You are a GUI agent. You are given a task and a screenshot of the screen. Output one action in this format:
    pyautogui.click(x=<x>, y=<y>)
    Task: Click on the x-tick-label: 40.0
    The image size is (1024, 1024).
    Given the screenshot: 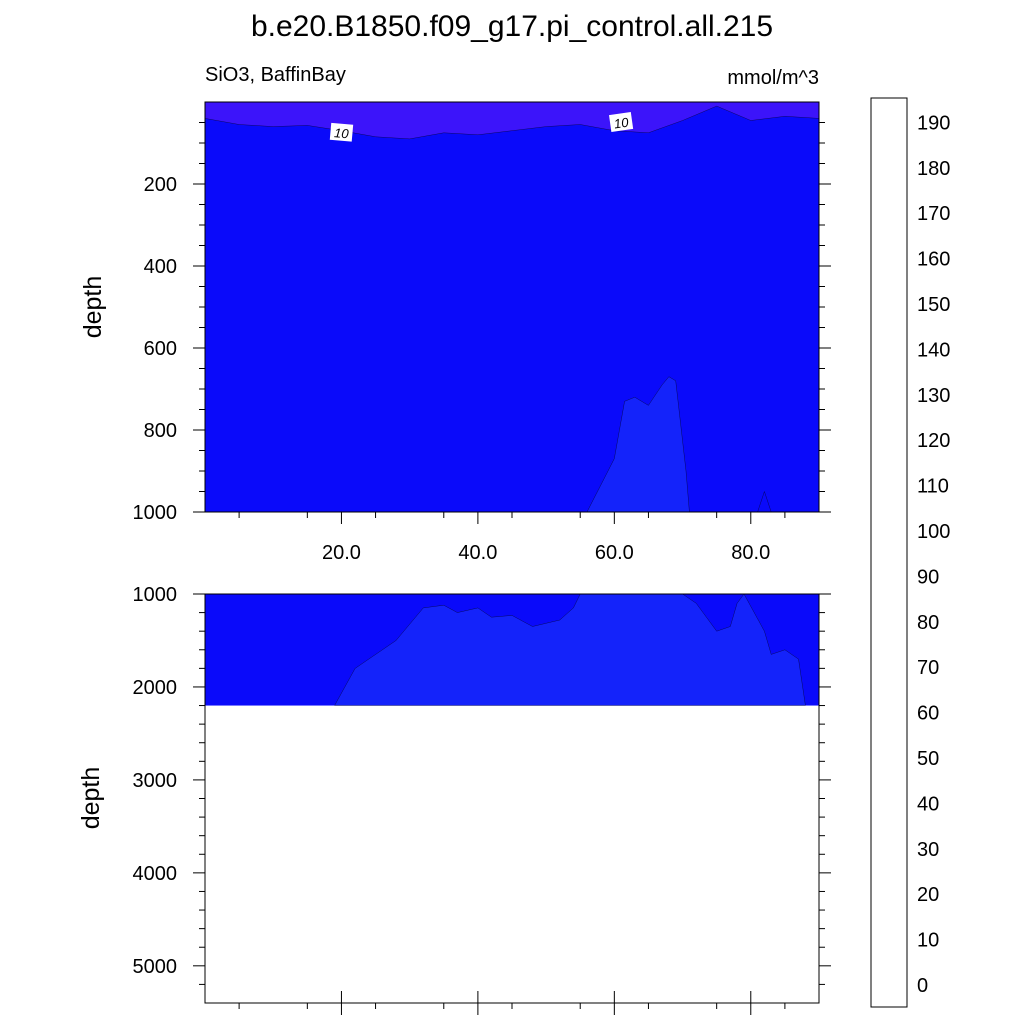 What is the action you would take?
    pyautogui.click(x=477, y=553)
    